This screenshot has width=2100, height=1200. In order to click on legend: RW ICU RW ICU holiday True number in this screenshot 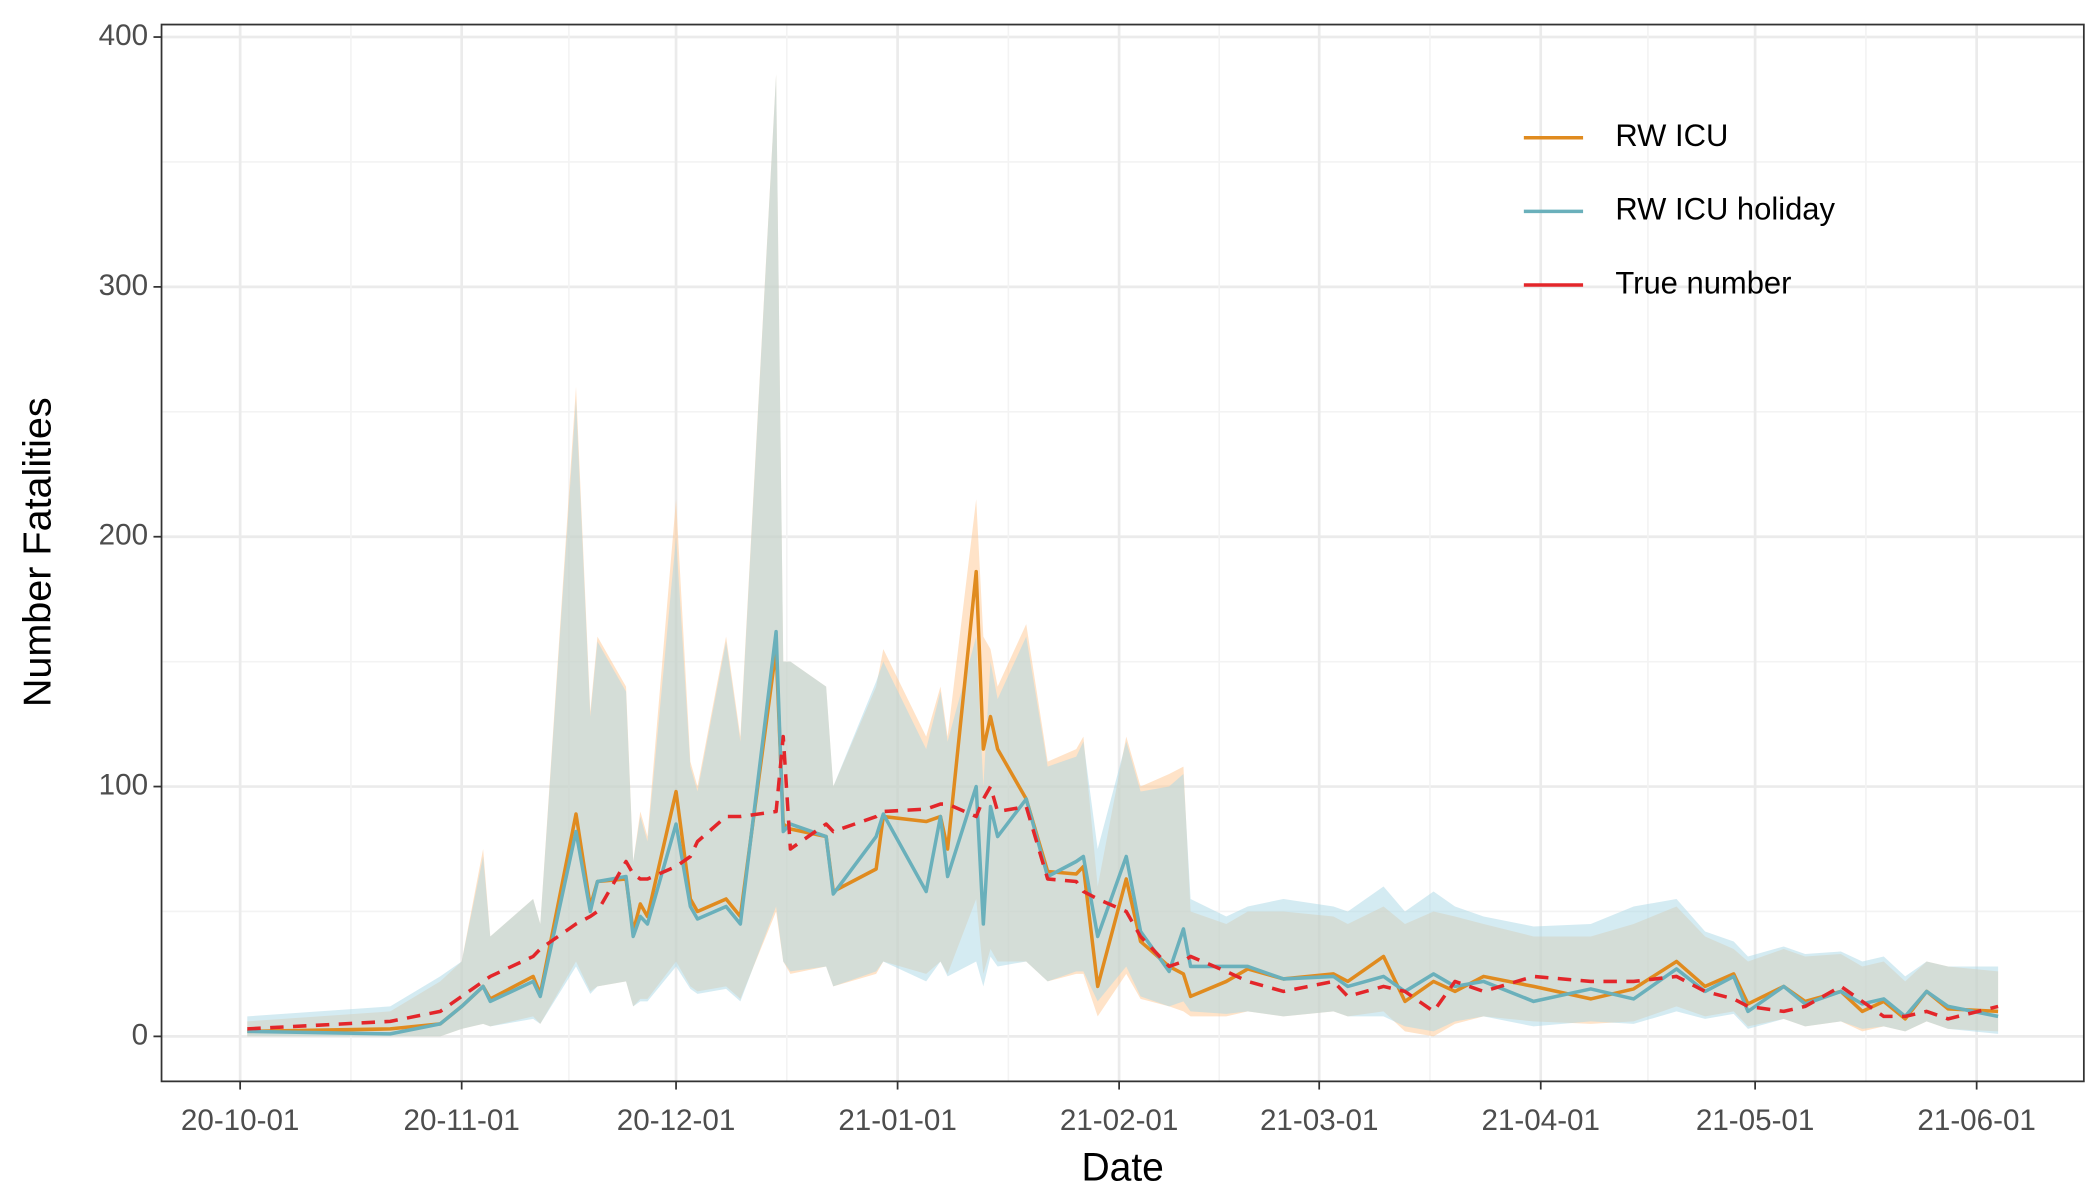, I will do `click(1679, 209)`.